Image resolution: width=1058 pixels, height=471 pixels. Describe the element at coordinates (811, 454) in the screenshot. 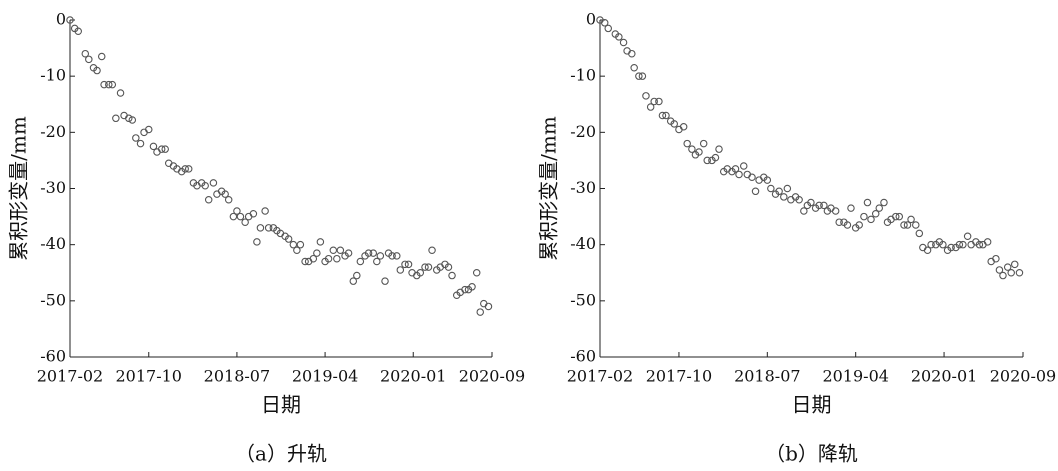

I see `caption: （b）降轨` at that location.